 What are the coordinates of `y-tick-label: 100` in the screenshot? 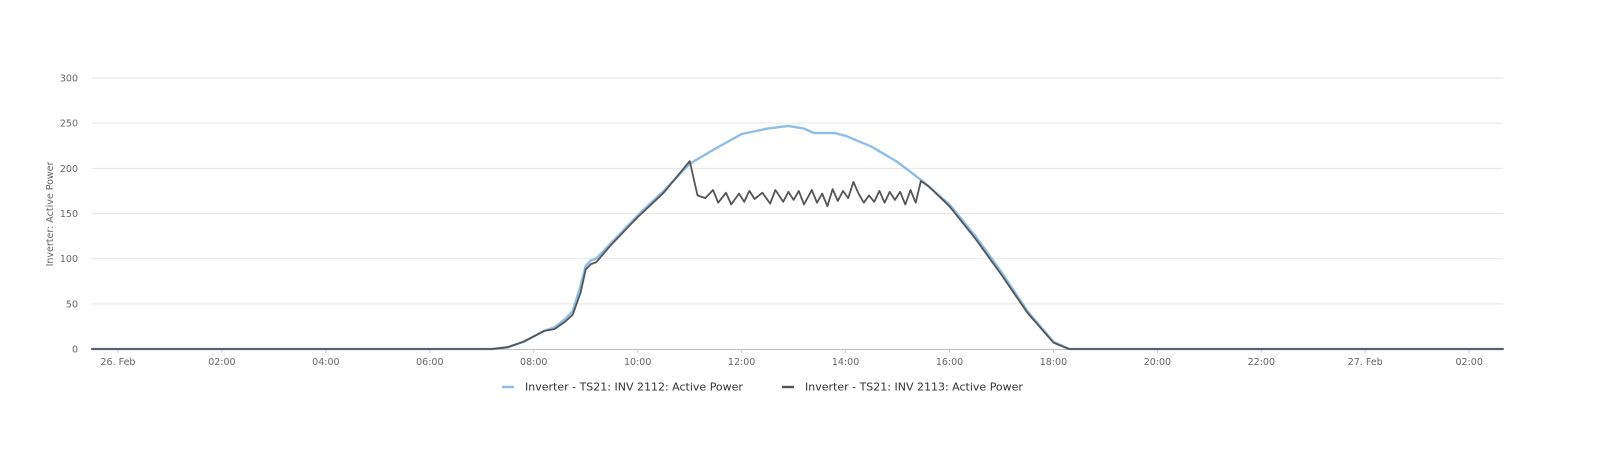 It's located at (69, 259).